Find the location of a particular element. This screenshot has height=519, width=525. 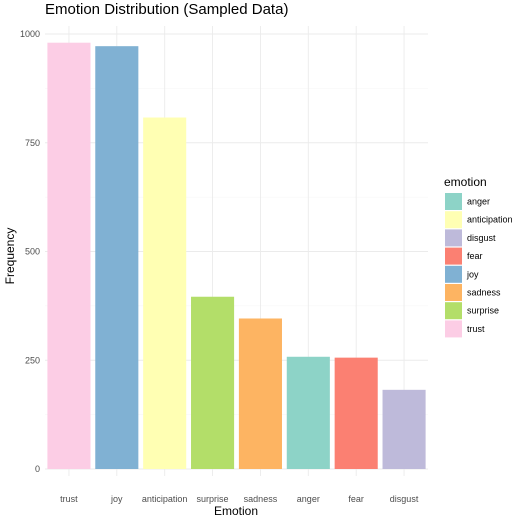

legend-swatch-anticipation is located at coordinates (453, 220).